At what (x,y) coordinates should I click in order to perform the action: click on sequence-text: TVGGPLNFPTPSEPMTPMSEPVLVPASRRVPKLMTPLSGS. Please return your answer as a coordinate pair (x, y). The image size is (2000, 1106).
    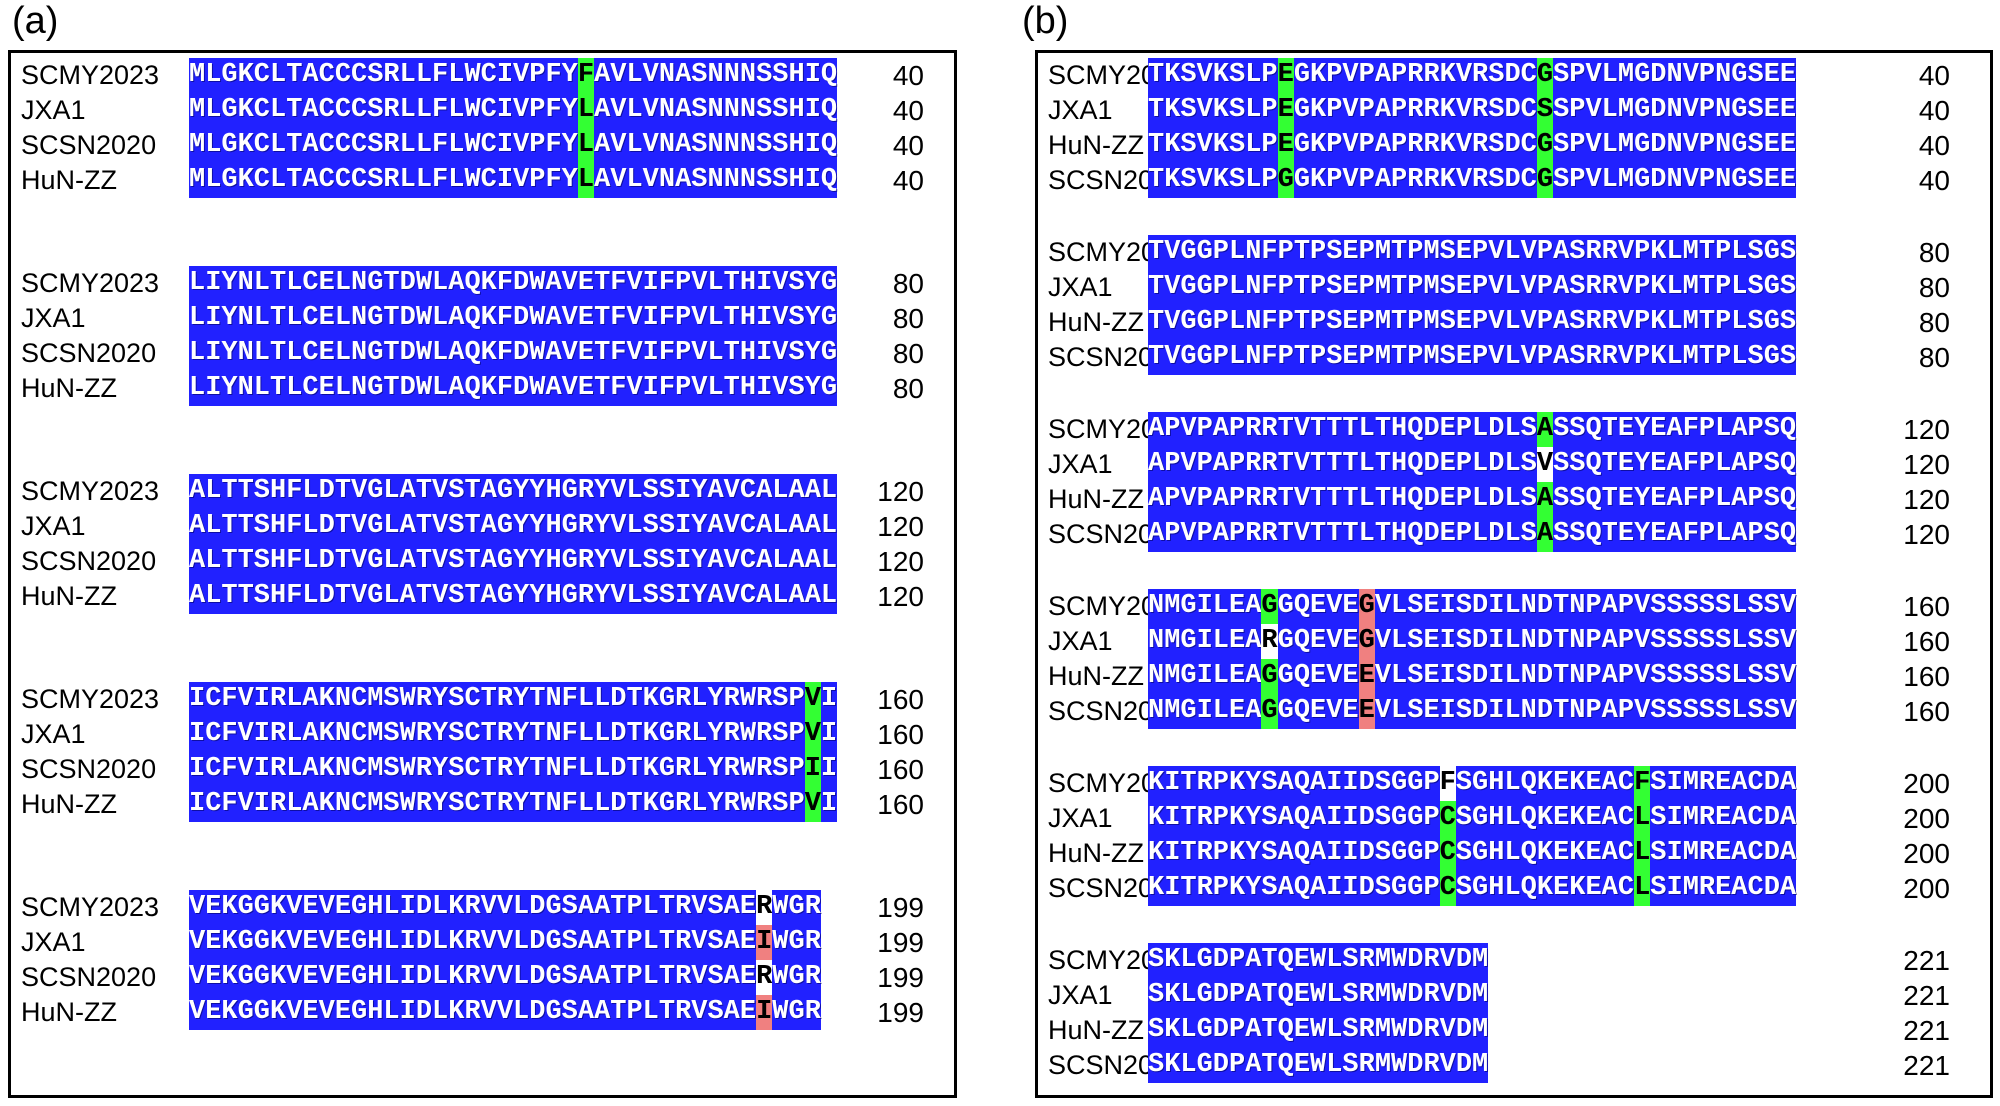
    Looking at the image, I should click on (1472, 252).